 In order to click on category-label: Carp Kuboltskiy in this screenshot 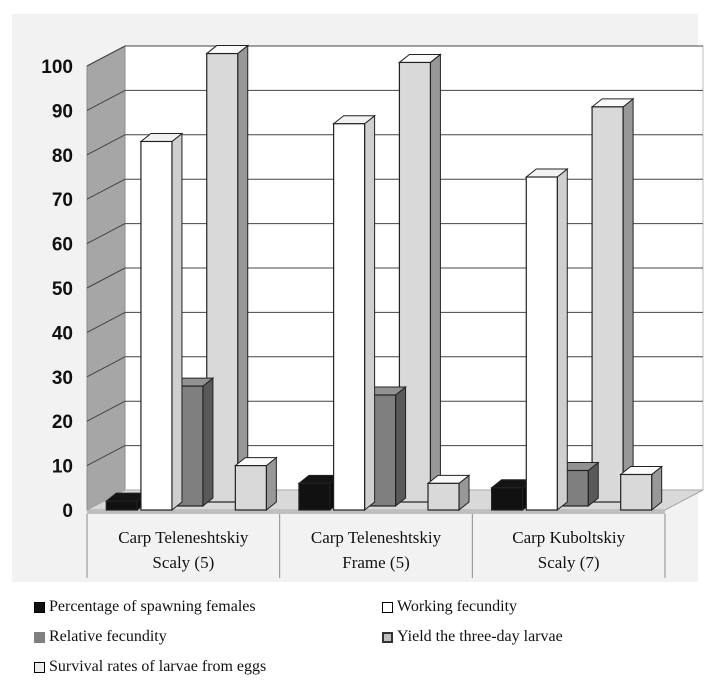, I will do `click(568, 537)`.